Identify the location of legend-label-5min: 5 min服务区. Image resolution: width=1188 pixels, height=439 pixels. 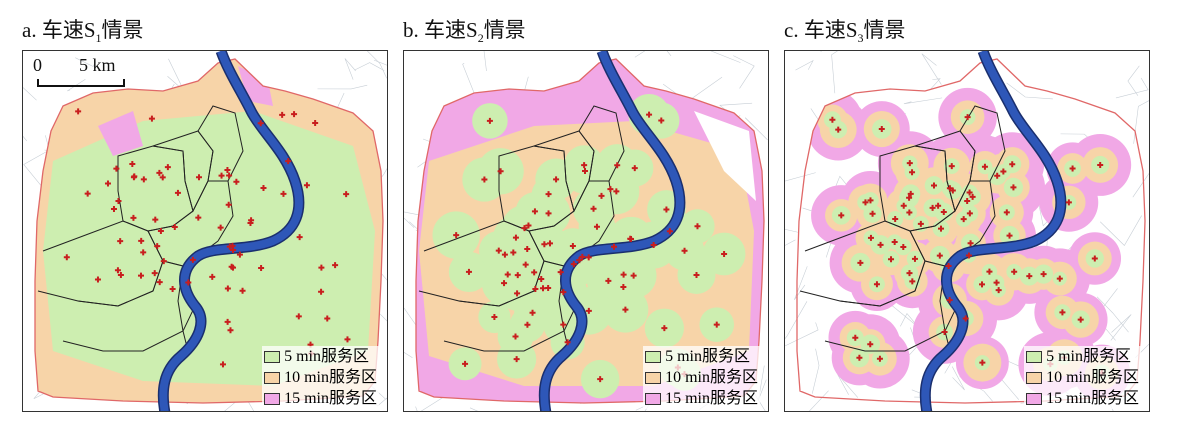
(326, 356).